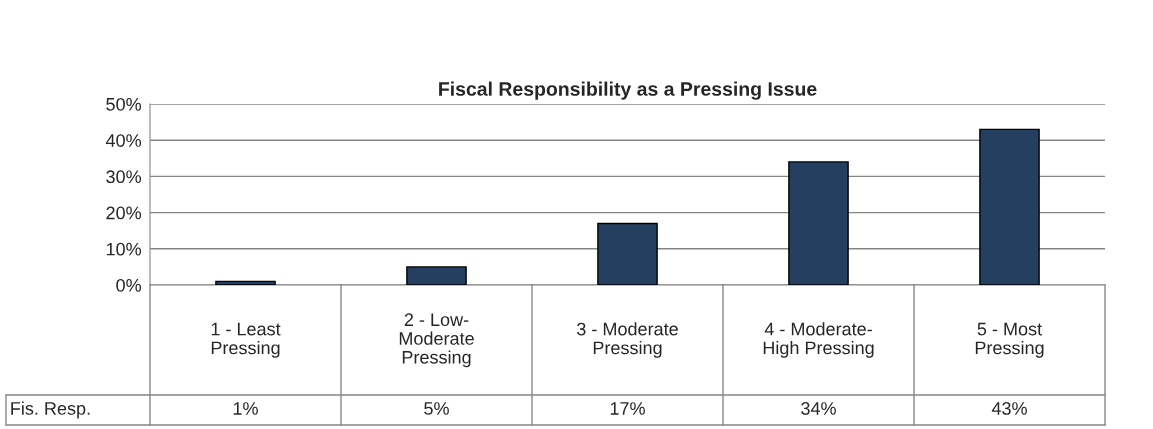  Describe the element at coordinates (124, 213) in the screenshot. I see `y-tick-label: 20%` at that location.